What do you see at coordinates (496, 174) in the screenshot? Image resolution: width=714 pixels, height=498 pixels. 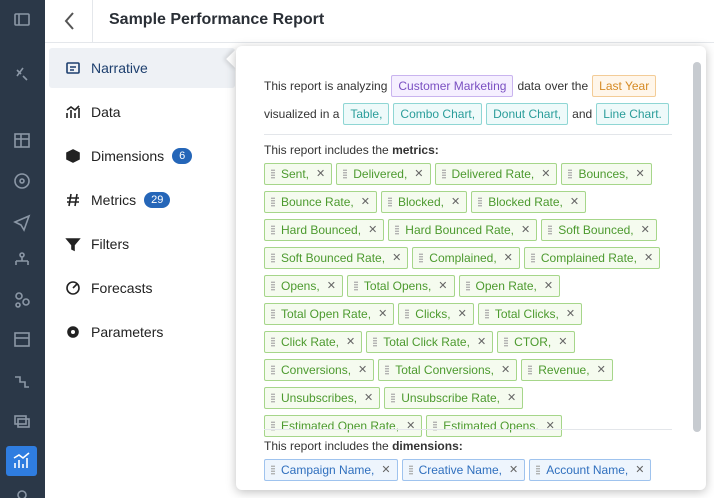 I see `field-tag: Delivered Rate, ✕` at bounding box center [496, 174].